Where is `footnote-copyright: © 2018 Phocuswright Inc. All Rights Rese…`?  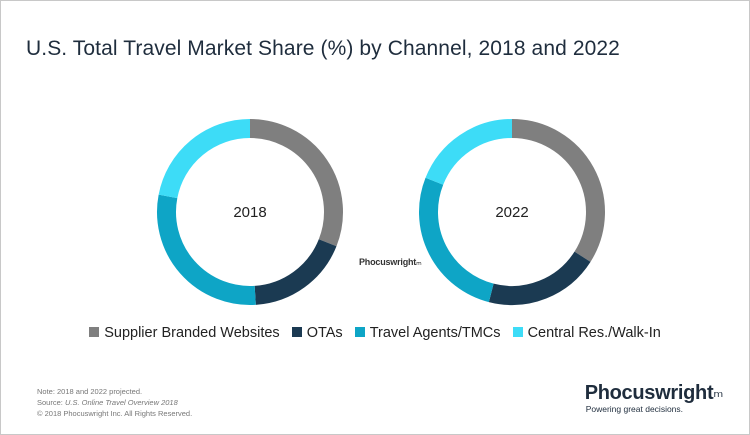
footnote-copyright: © 2018 Phocuswright Inc. All Rights Rese… is located at coordinates (115, 413).